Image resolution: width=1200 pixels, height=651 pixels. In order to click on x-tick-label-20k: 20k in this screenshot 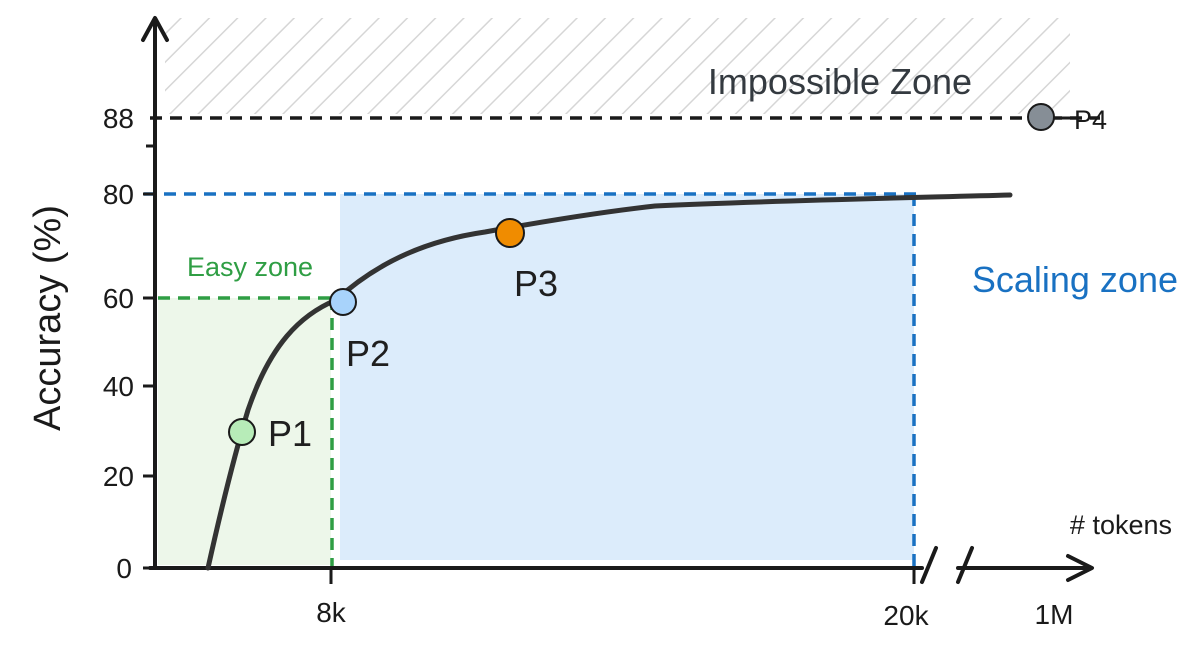, I will do `click(906, 615)`.